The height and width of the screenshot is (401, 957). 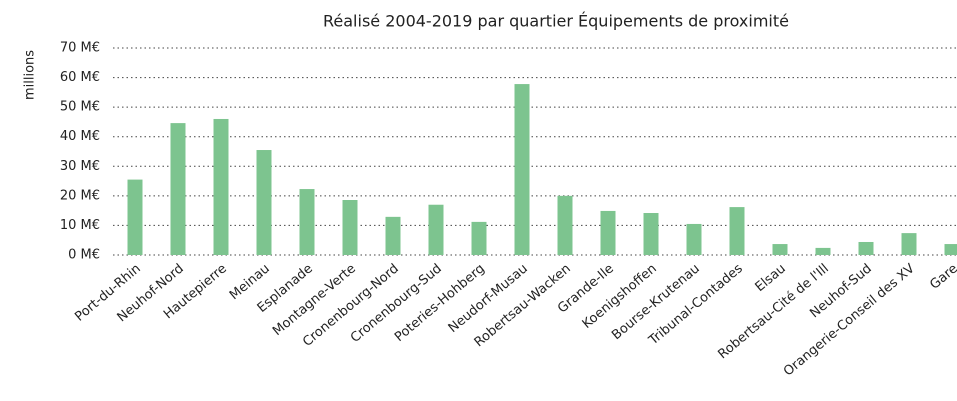 I want to click on y-tick-label: 0 M€, so click(x=84, y=255).